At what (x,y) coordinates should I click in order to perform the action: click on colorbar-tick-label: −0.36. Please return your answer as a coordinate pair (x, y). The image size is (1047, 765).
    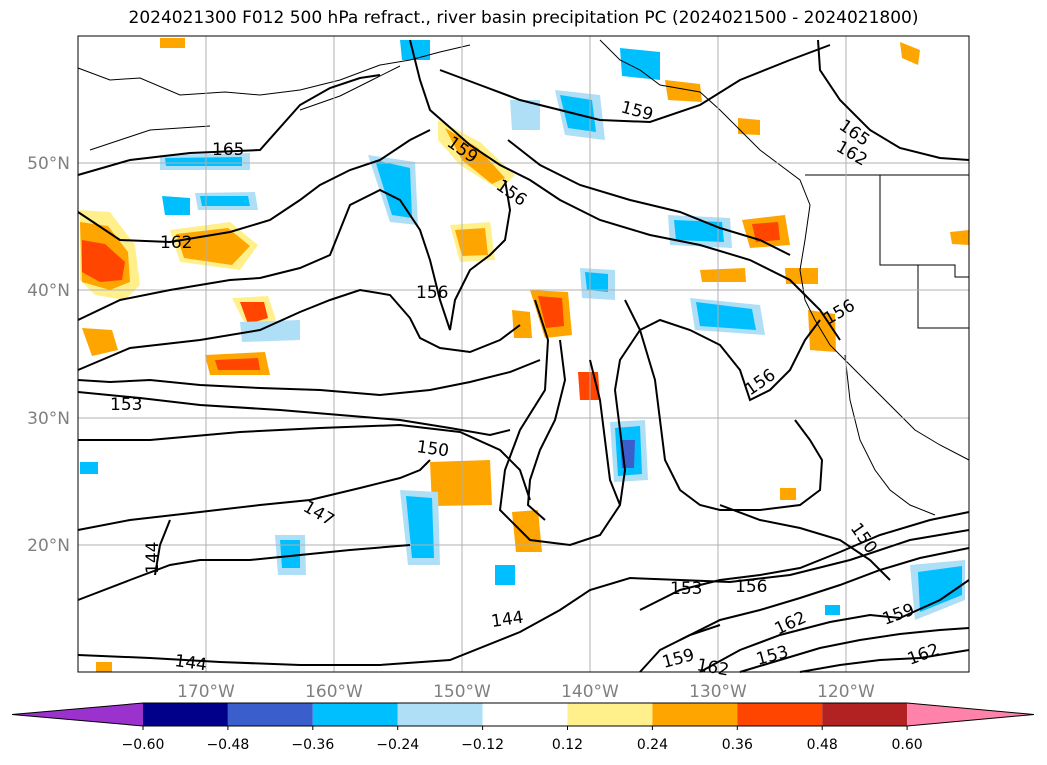
    Looking at the image, I should click on (312, 745).